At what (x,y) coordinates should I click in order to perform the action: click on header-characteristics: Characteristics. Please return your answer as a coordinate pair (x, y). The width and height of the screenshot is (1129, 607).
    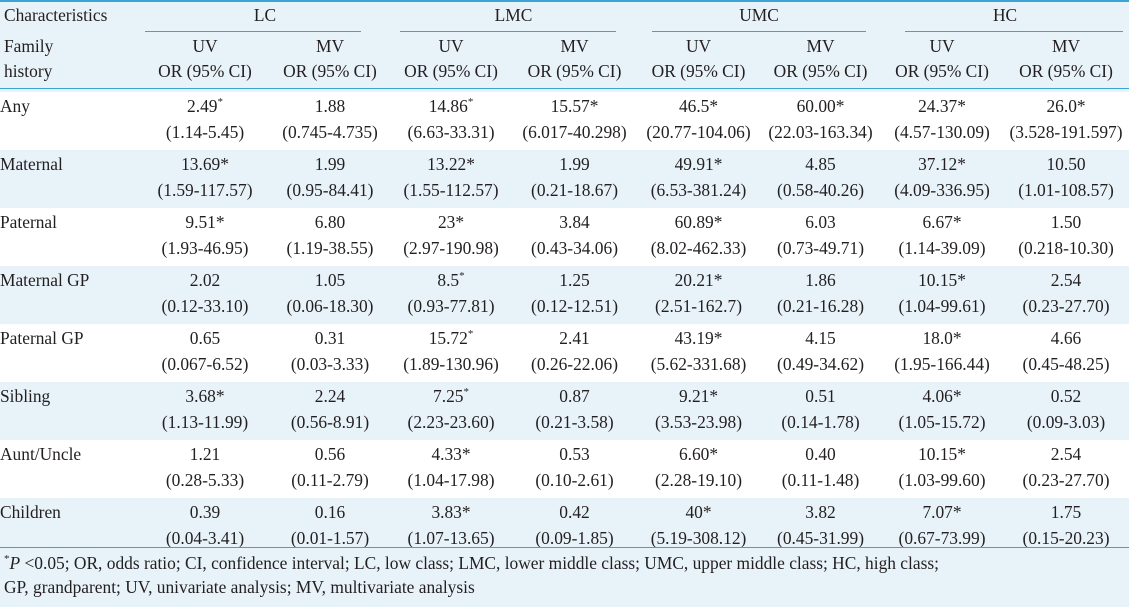
    Looking at the image, I should click on (70, 15).